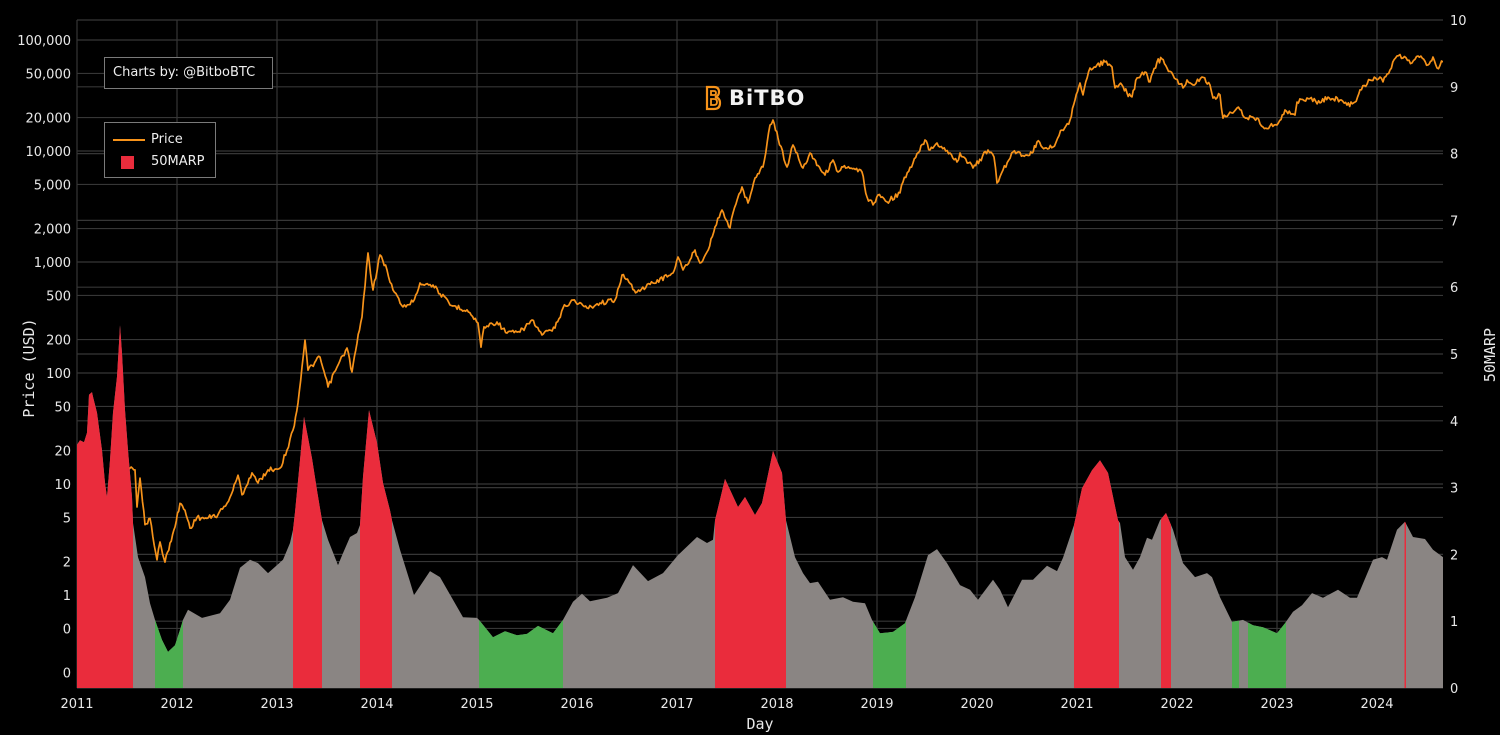 Image resolution: width=1500 pixels, height=735 pixels. I want to click on x-tick-label: 2018, so click(776, 704).